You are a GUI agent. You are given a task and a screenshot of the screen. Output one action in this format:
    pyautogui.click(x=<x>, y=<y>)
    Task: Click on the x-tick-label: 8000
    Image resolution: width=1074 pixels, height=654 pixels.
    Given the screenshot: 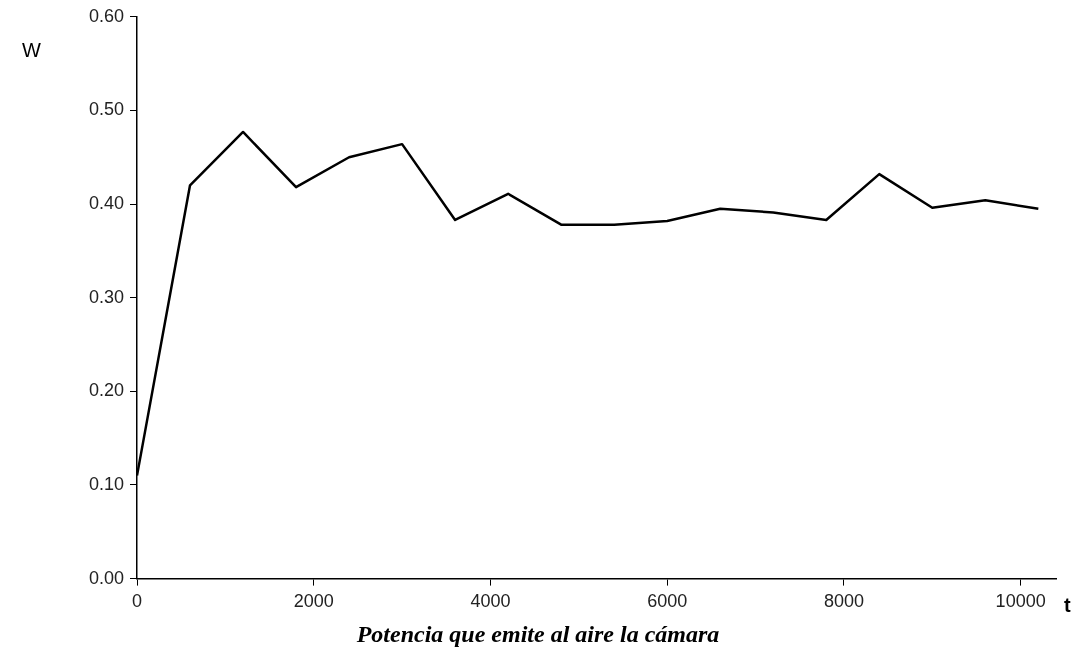 What is the action you would take?
    pyautogui.click(x=843, y=601)
    